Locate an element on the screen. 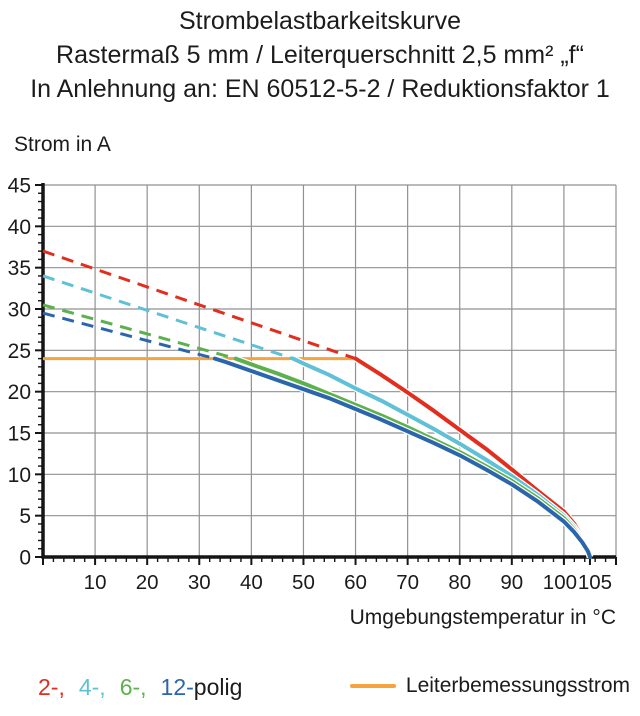 The width and height of the screenshot is (640, 716). legend-pole: 6-, is located at coordinates (133, 687).